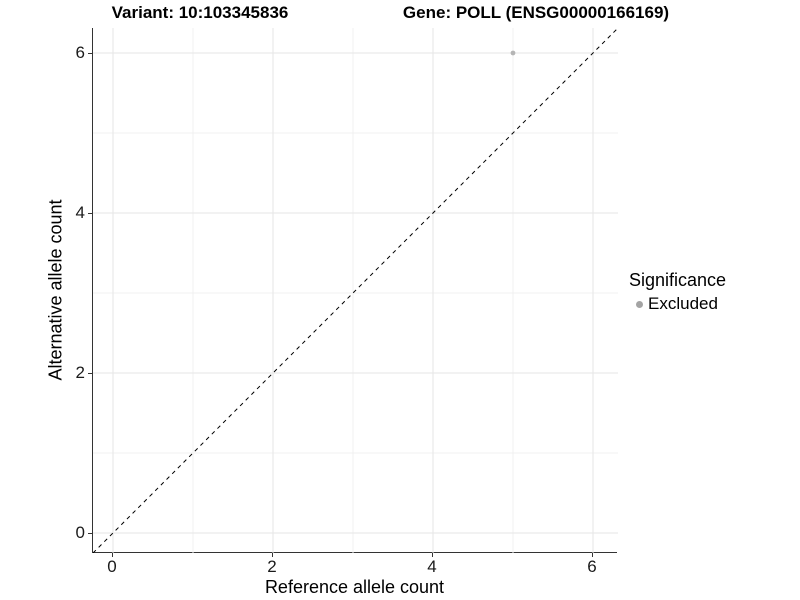 Image resolution: width=800 pixels, height=600 pixels. I want to click on x-tick-label: 6, so click(592, 566).